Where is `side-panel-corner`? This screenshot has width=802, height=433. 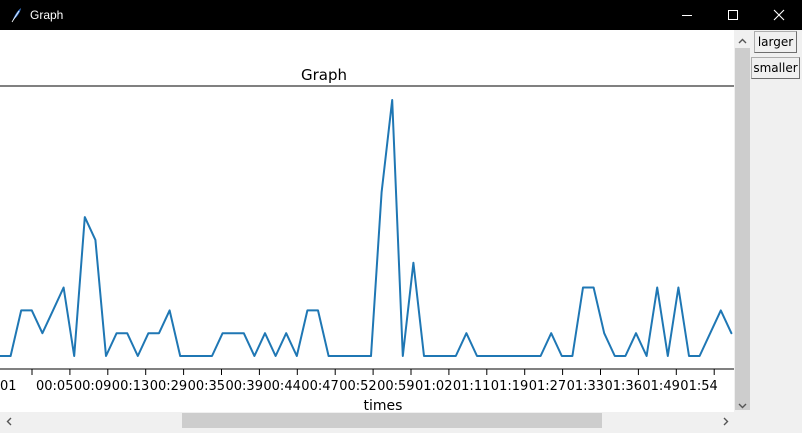
side-panel-corner is located at coordinates (768, 422).